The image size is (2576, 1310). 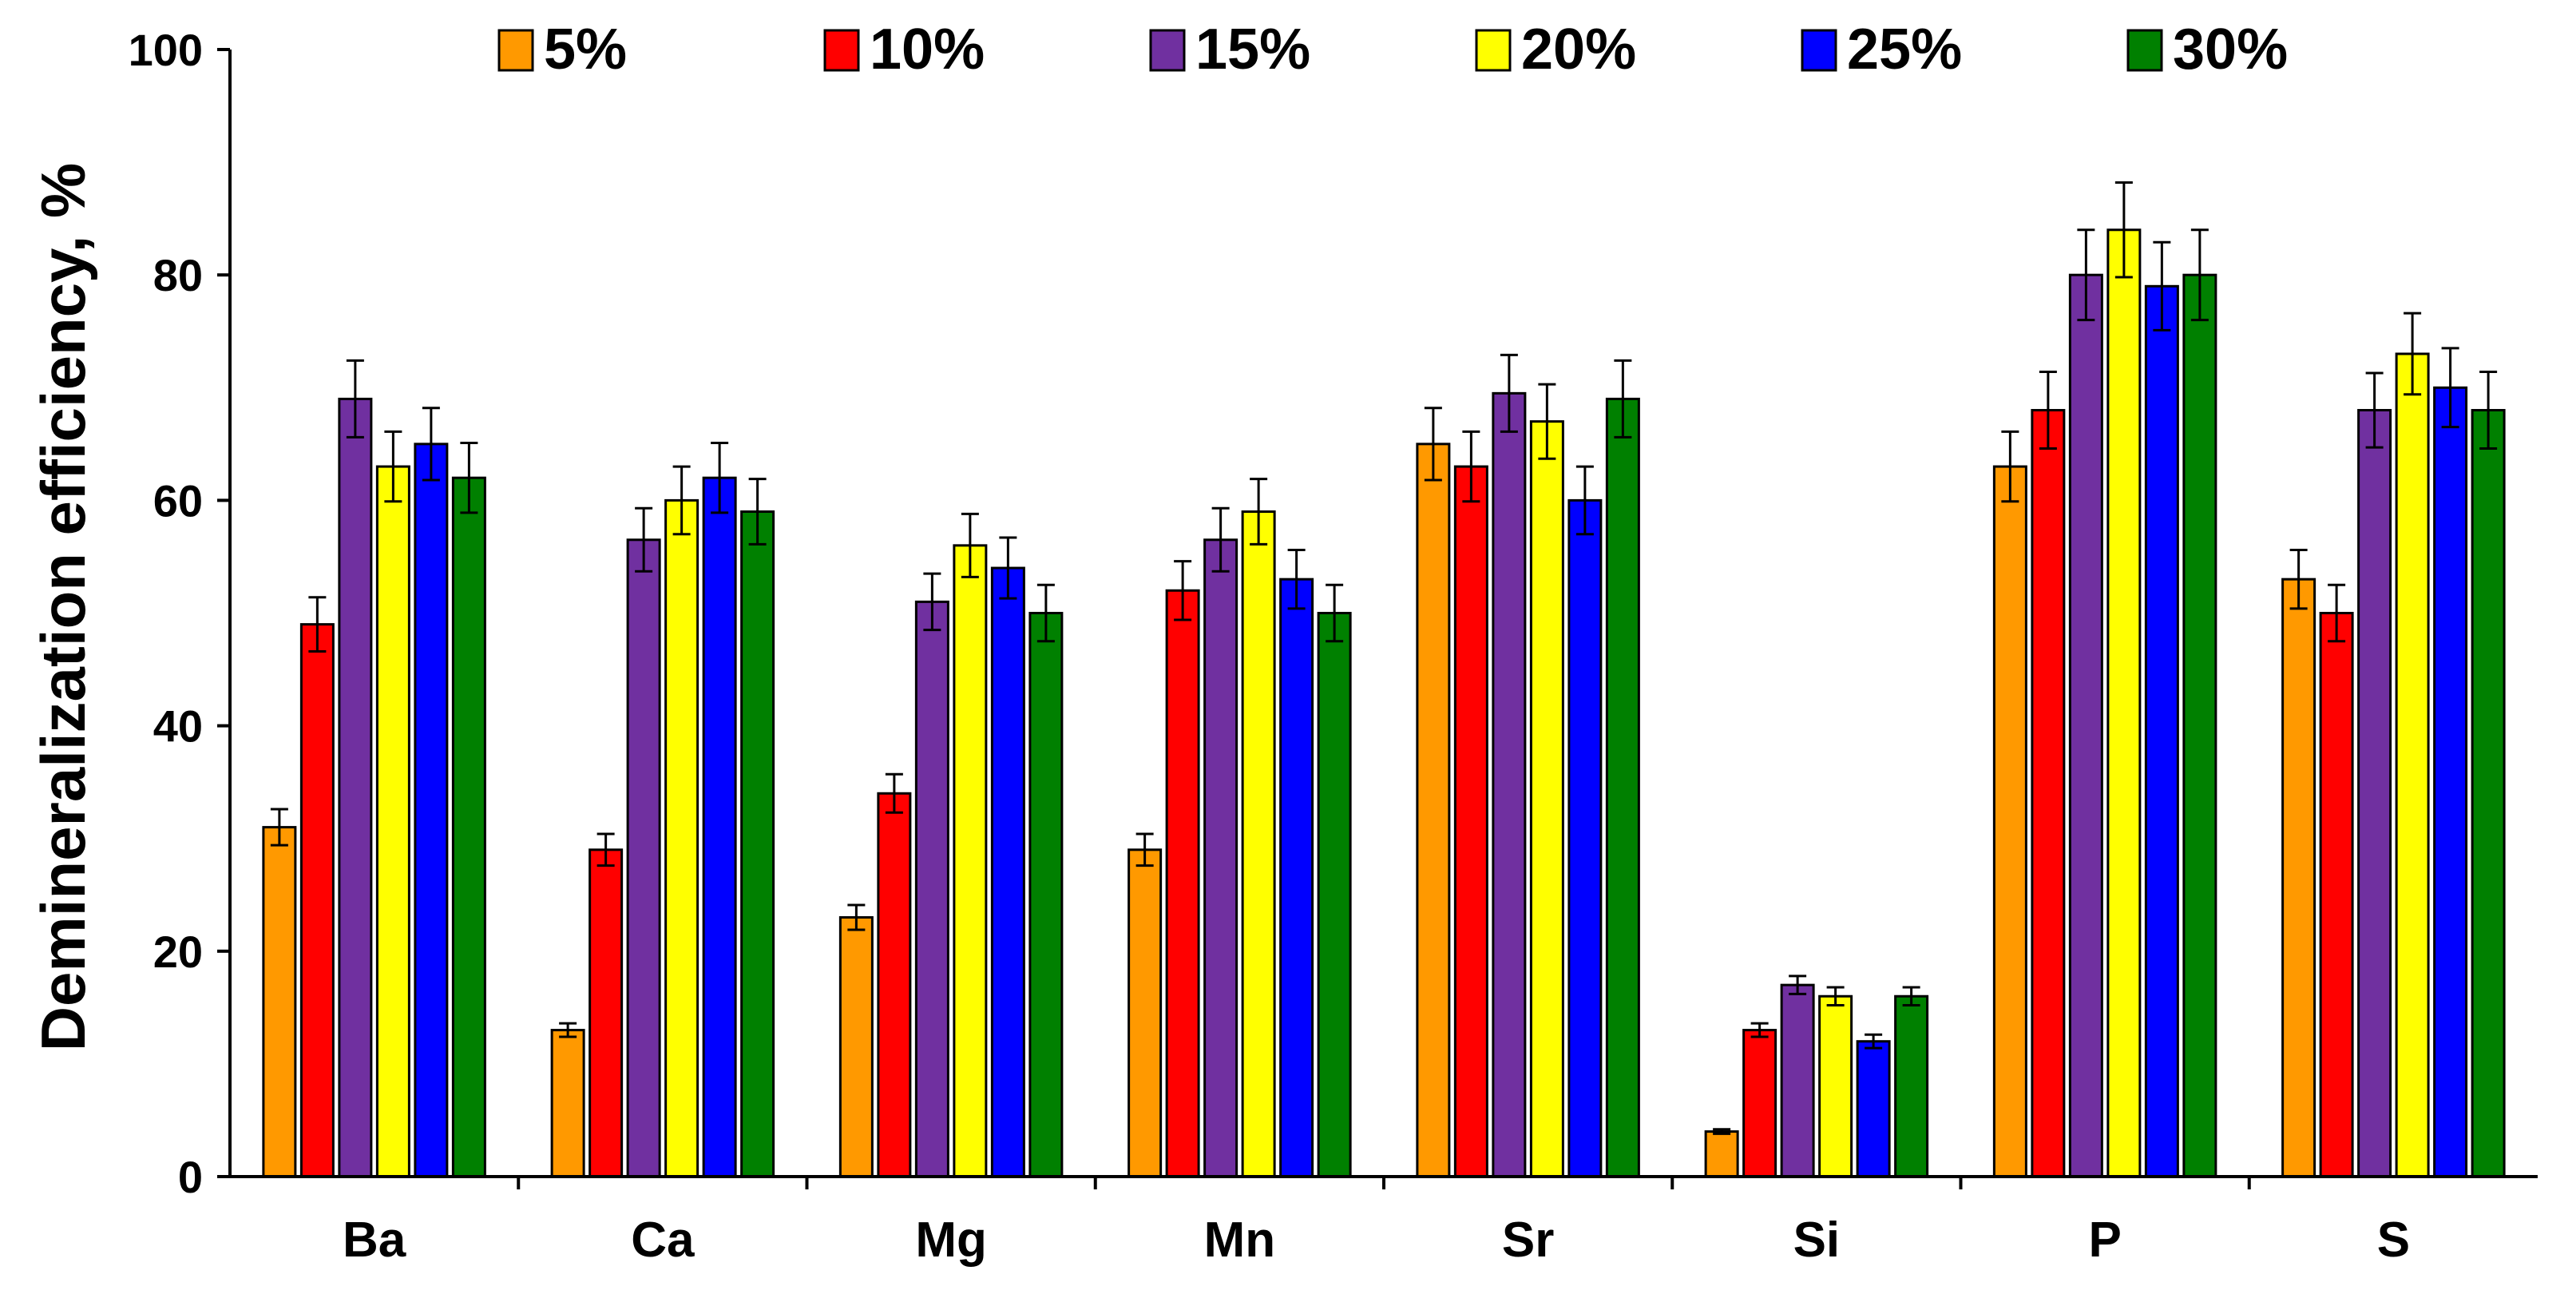 What do you see at coordinates (2393, 1241) in the screenshot?
I see `x-tick-label: S` at bounding box center [2393, 1241].